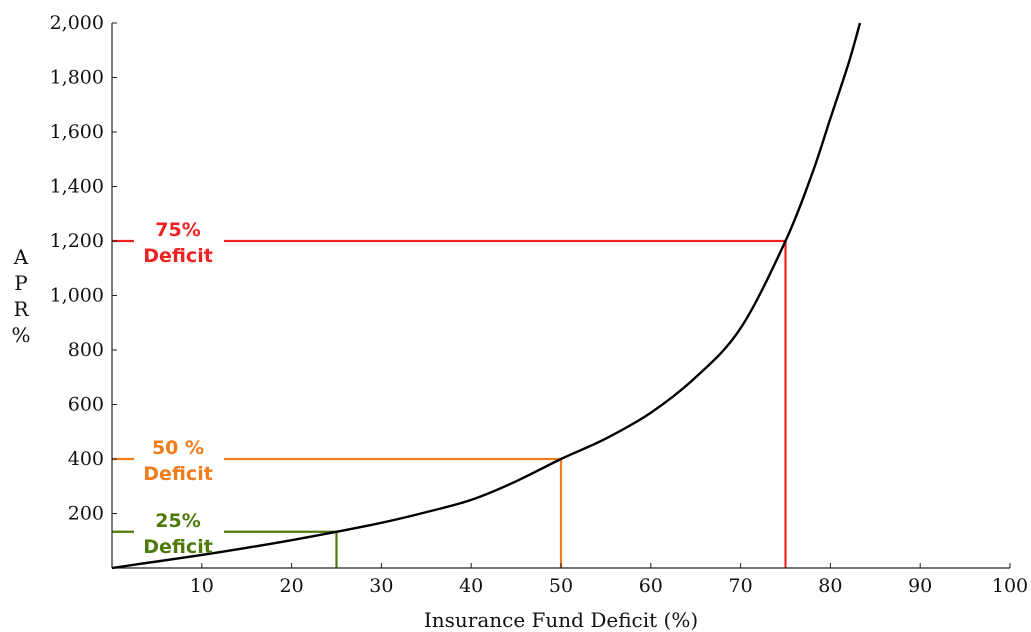 The width and height of the screenshot is (1031, 632). Describe the element at coordinates (381, 586) in the screenshot. I see `x-tick-label: 30` at that location.